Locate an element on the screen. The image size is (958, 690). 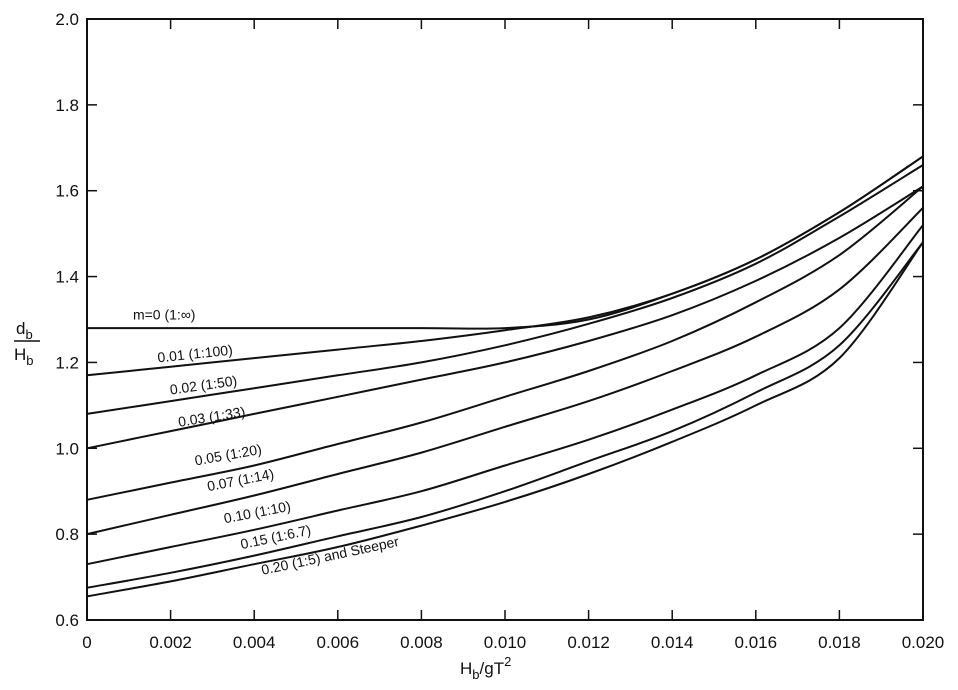
y-tick-label: 2.0 is located at coordinates (67, 19).